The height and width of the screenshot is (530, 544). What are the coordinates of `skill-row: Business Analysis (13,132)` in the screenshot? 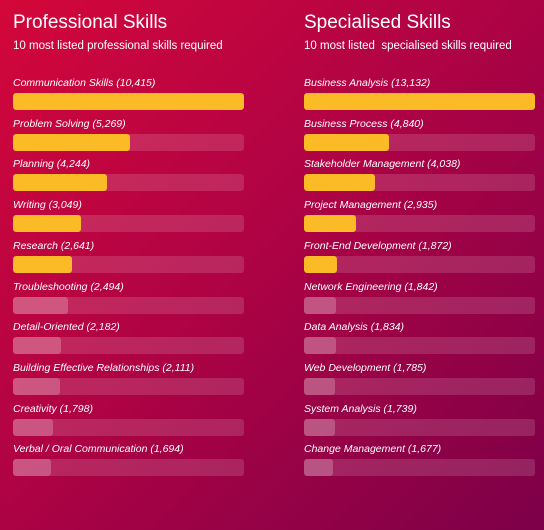 It's located at (419, 95).